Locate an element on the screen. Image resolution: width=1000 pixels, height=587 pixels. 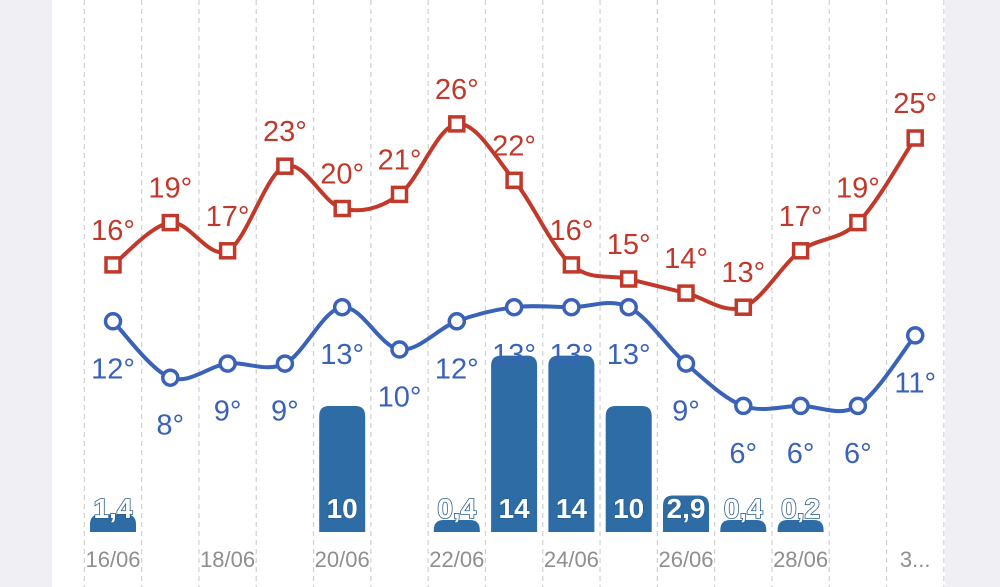
max-temp-label: 14° is located at coordinates (686, 259).